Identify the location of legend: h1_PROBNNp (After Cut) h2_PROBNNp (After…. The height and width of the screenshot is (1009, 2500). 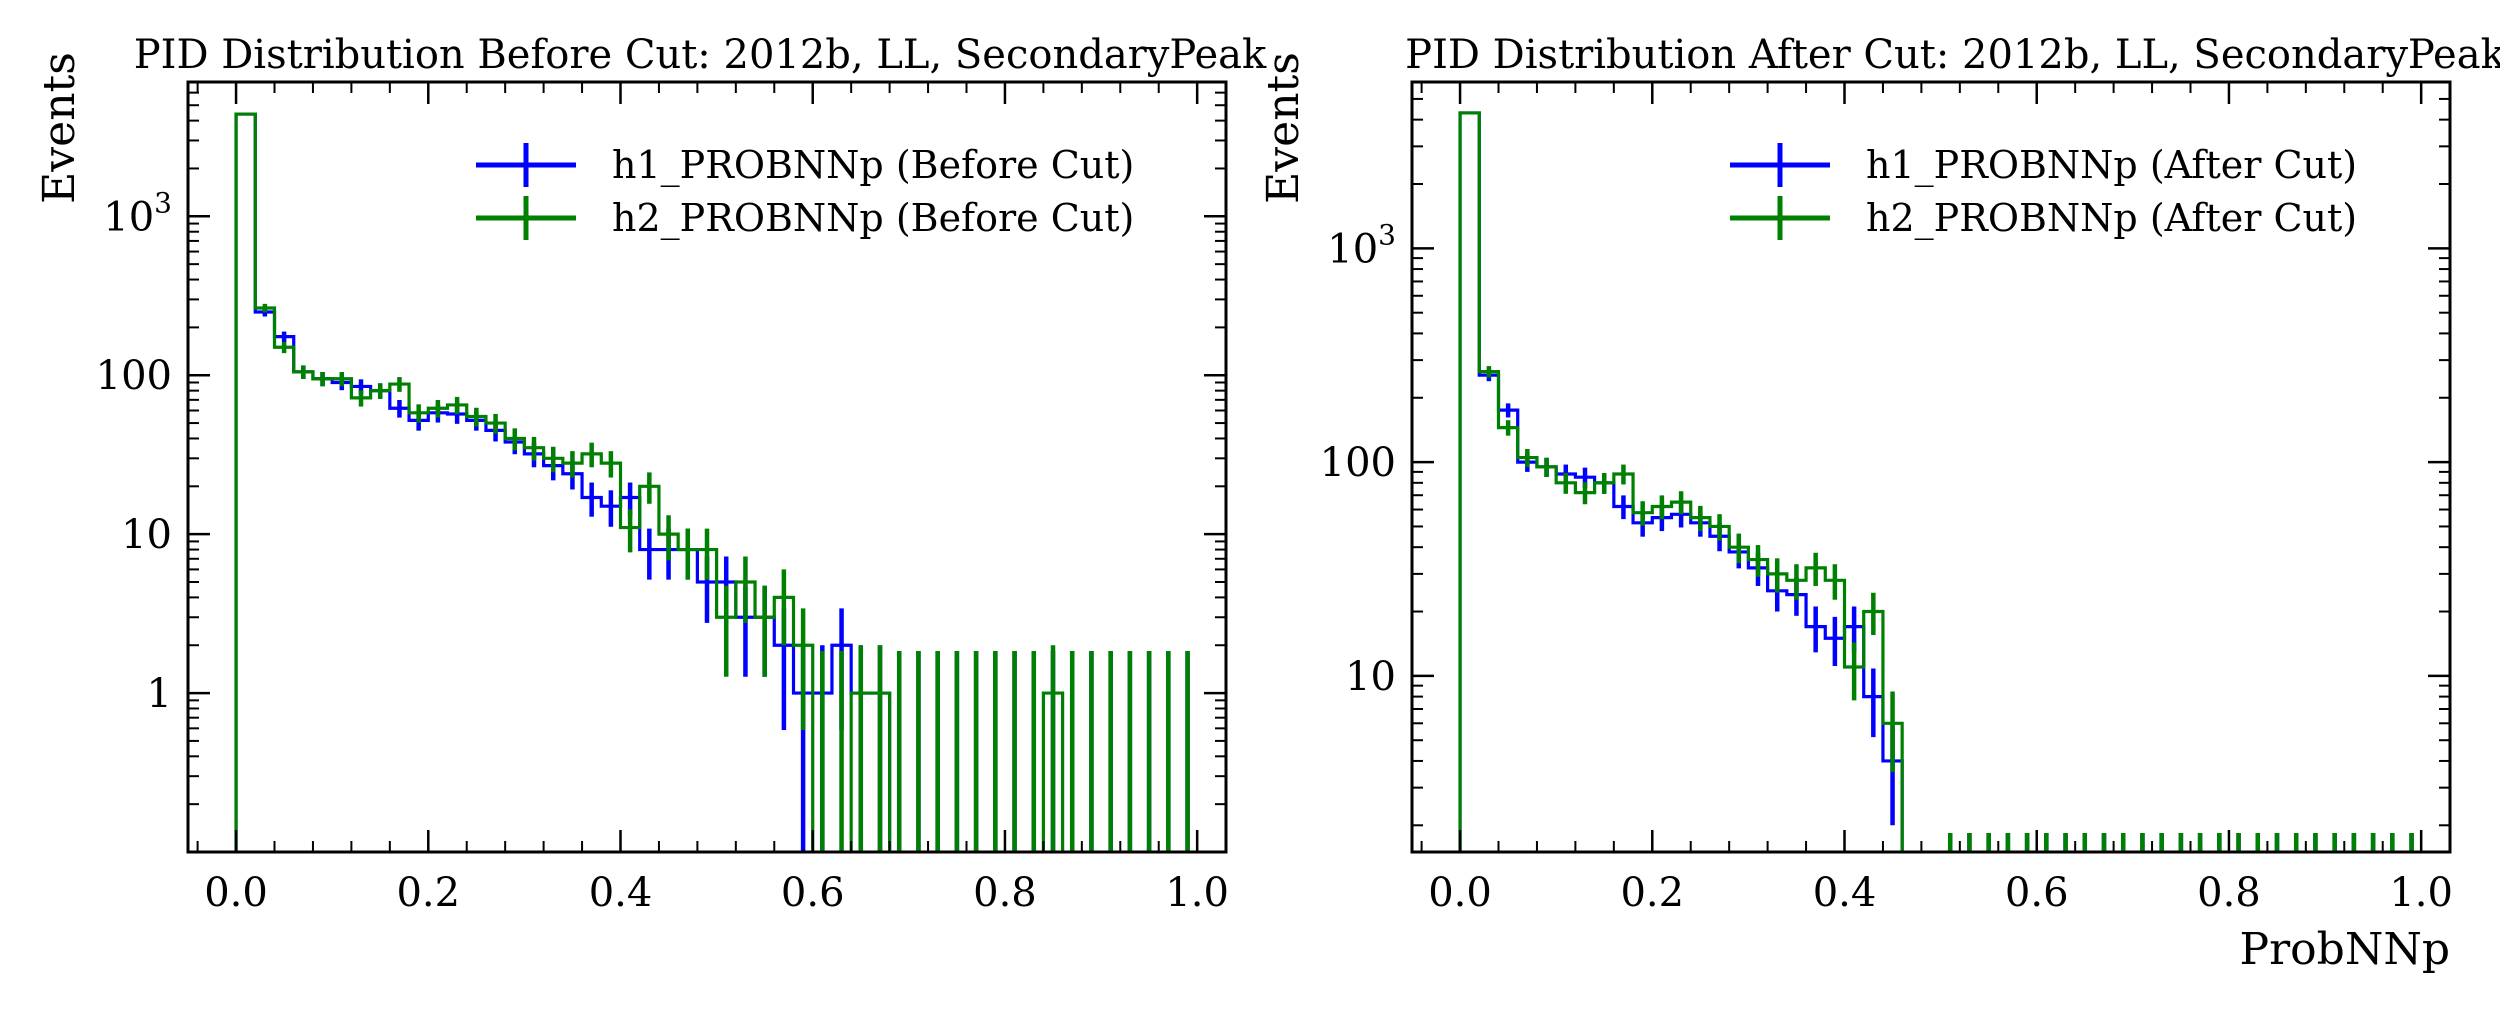
(2043, 192).